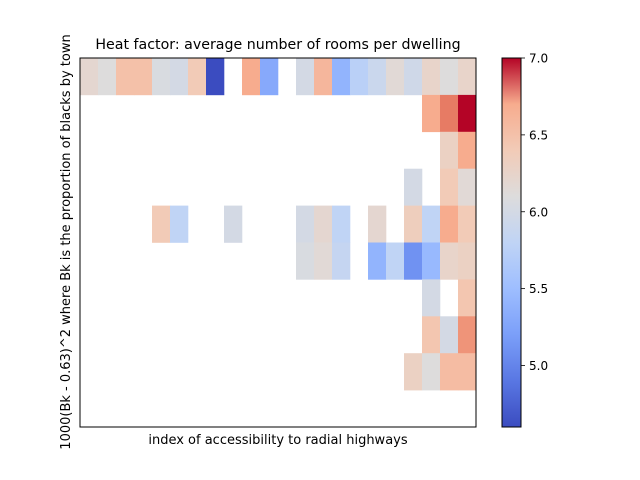 This screenshot has height=480, width=640. I want to click on colorbar-gradient, so click(511, 242).